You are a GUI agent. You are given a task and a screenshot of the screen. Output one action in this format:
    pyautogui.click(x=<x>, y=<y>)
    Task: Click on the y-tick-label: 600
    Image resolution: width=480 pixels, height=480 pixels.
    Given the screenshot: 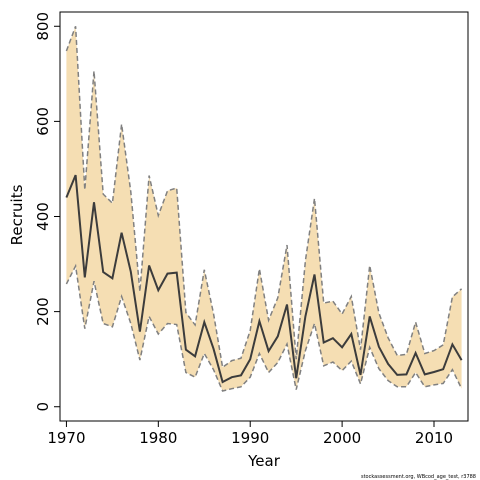 What is the action you would take?
    pyautogui.click(x=43, y=121)
    